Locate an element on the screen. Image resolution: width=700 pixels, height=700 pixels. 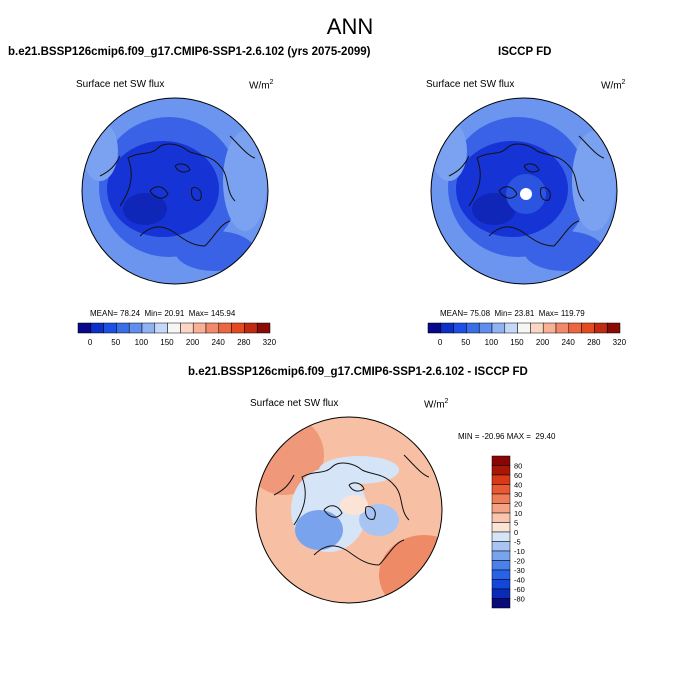
panel3-units: W/m2 is located at coordinates (436, 404).